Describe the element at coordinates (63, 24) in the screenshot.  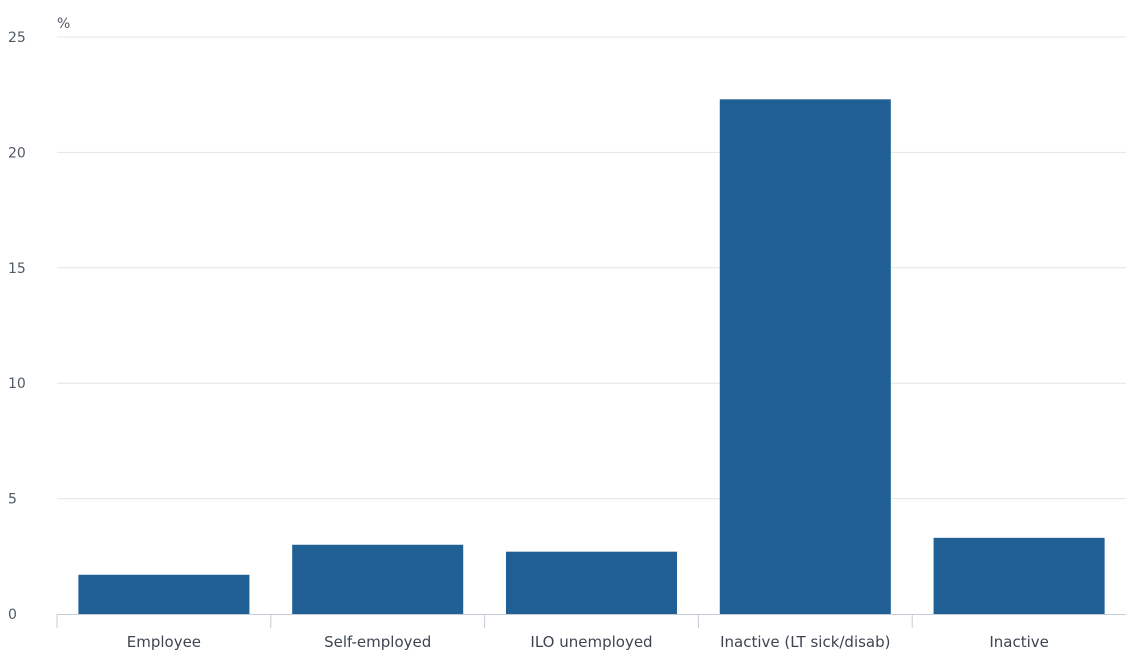
I see `y-axis-unit-label: %` at that location.